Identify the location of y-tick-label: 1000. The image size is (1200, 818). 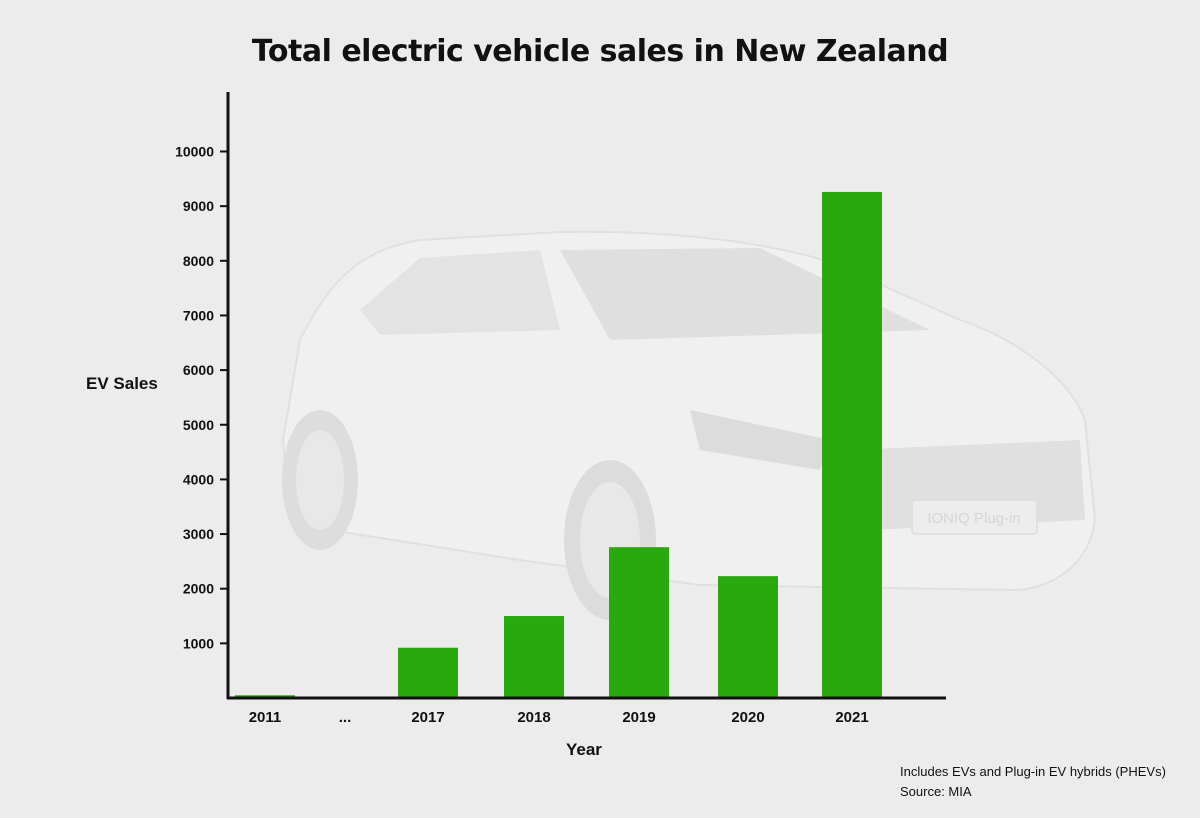
(198, 643).